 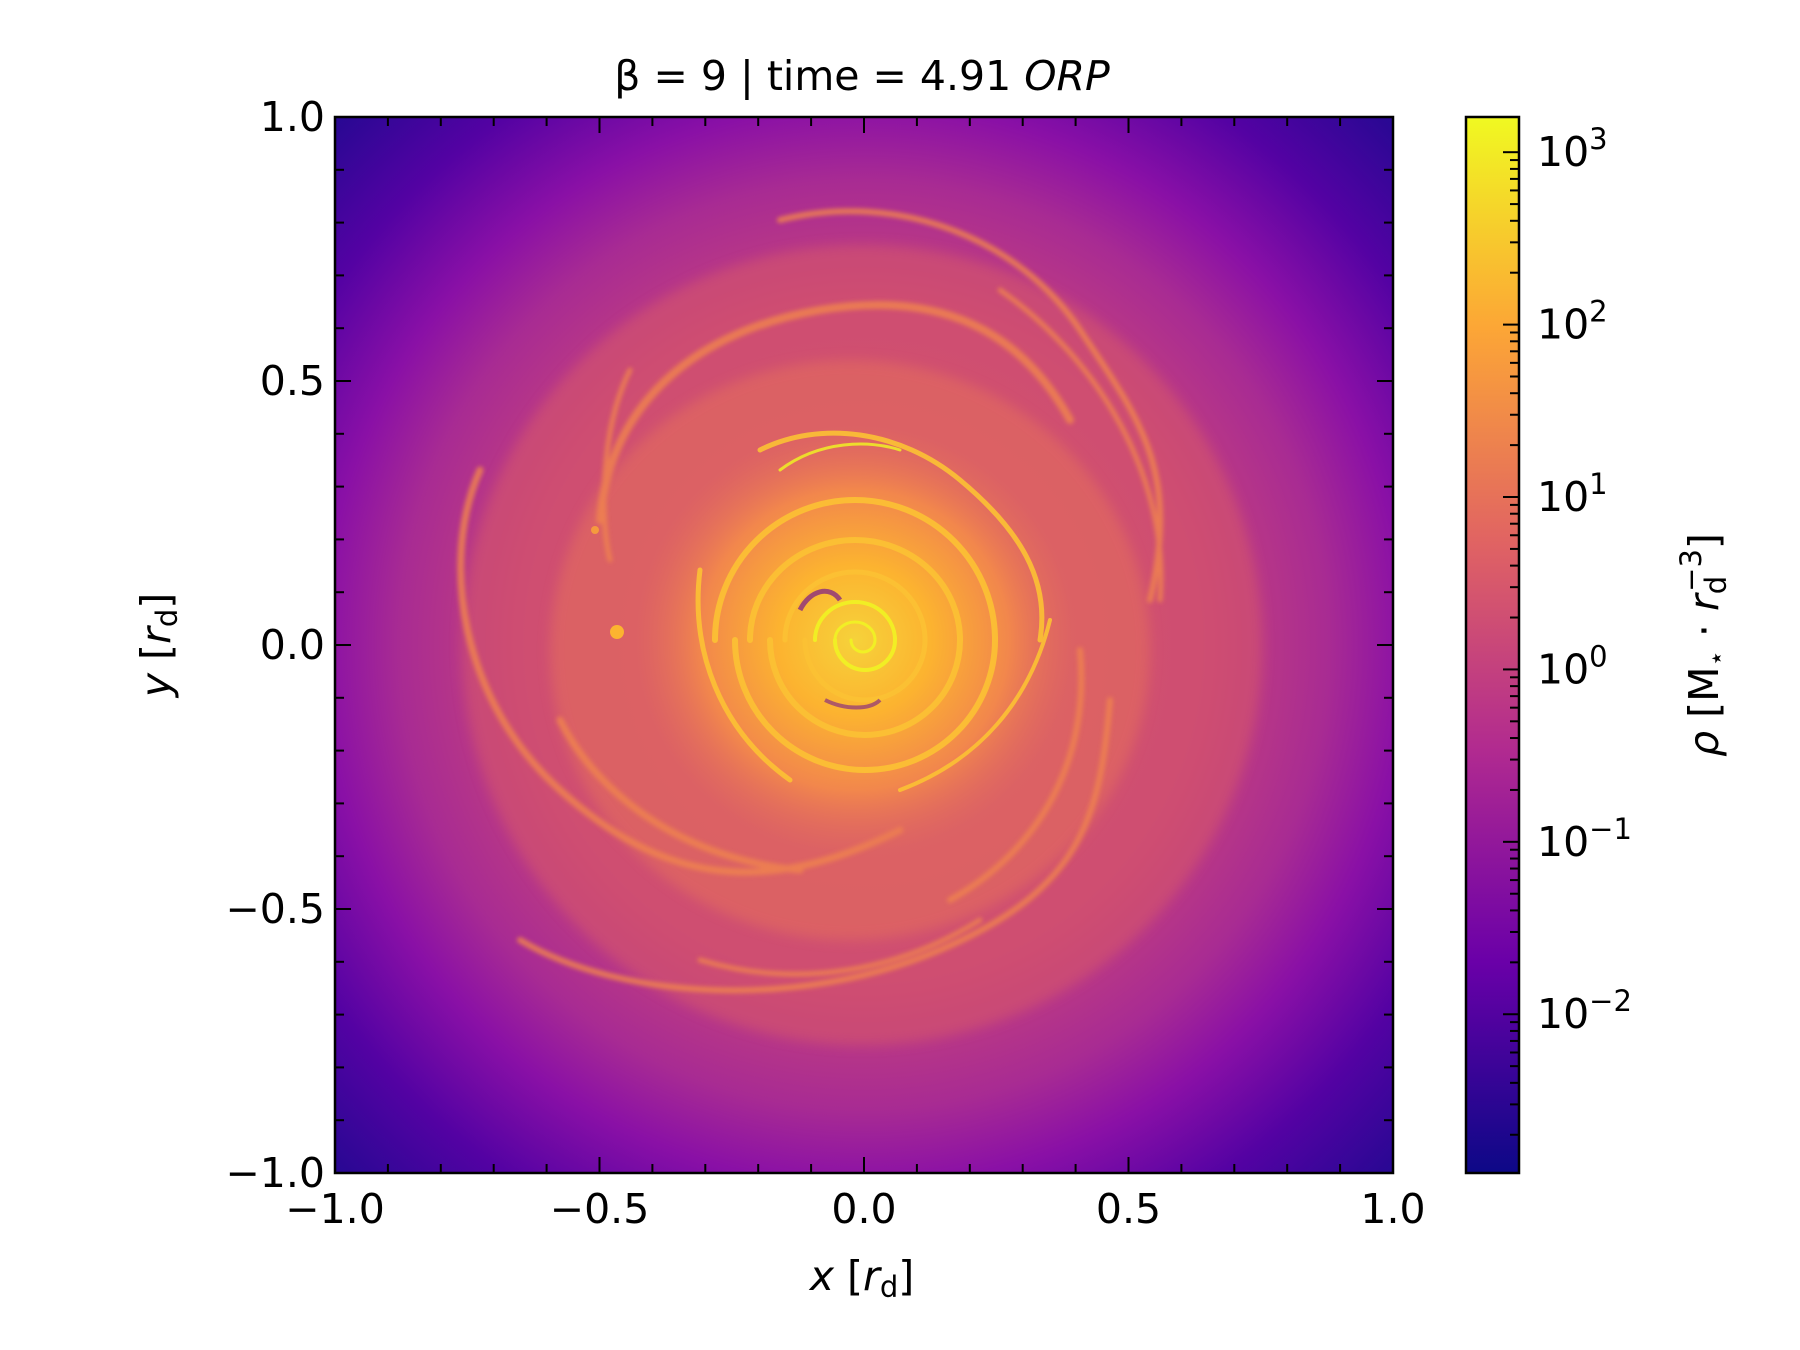 I want to click on chart-title: β = 9 | time = 4.91 ORP, so click(x=862, y=76).